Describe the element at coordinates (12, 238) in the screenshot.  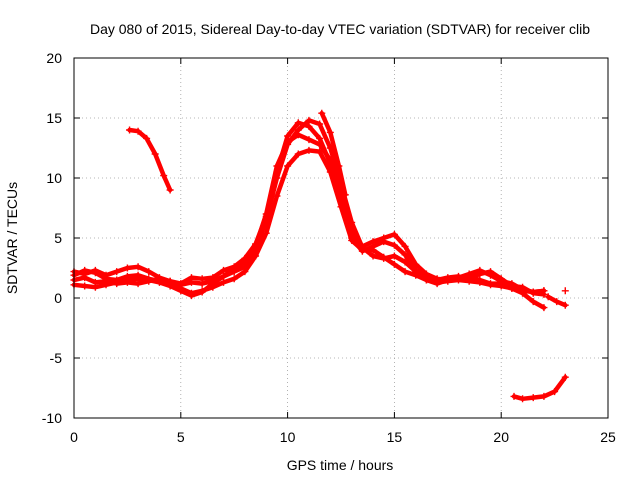
I see `y-axis-title: SDTVAR / TECUs` at that location.